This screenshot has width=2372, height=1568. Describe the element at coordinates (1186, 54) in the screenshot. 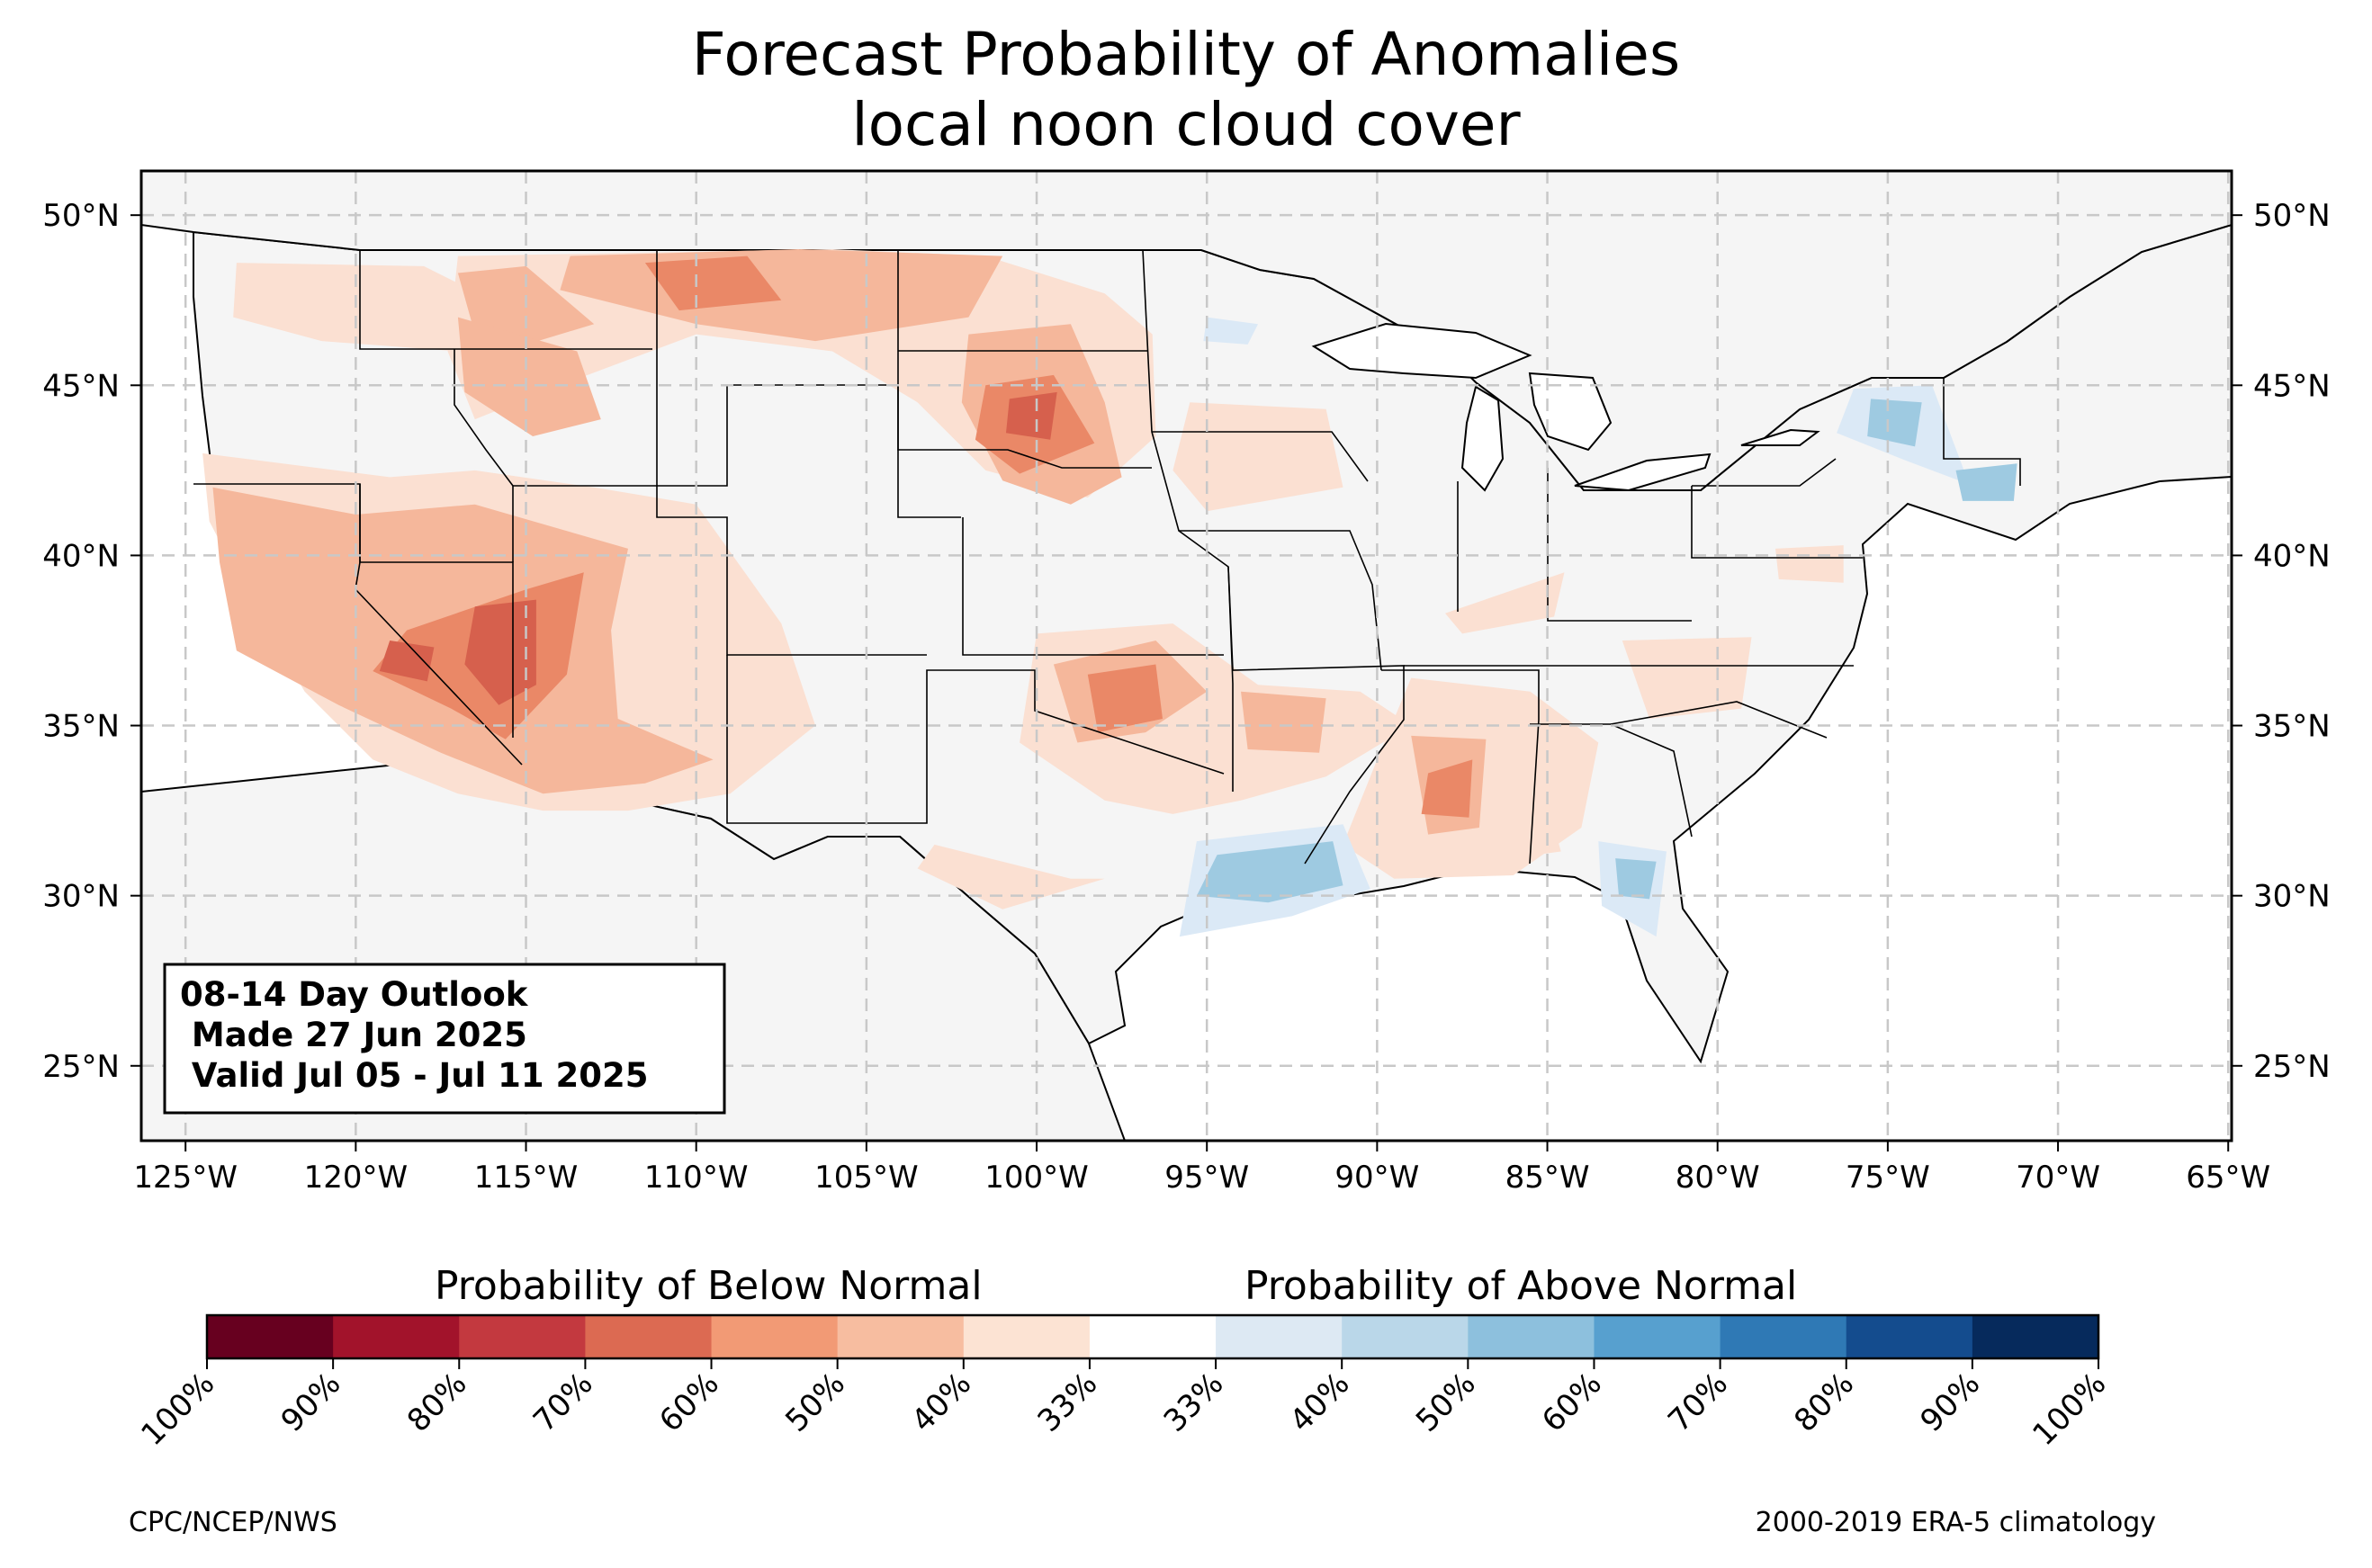

I see `map-title: Forecast Probability of Anomalies` at that location.